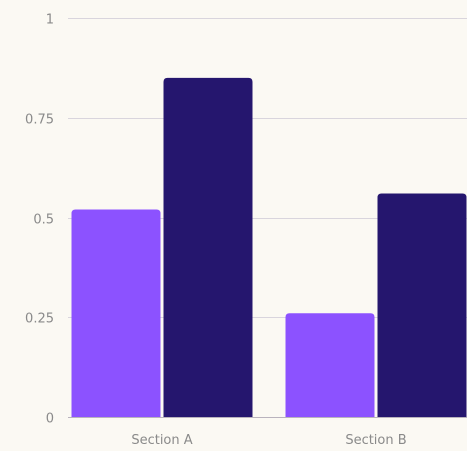 Image resolution: width=467 pixels, height=451 pixels. Describe the element at coordinates (50, 419) in the screenshot. I see `y-tick-label: 0` at that location.